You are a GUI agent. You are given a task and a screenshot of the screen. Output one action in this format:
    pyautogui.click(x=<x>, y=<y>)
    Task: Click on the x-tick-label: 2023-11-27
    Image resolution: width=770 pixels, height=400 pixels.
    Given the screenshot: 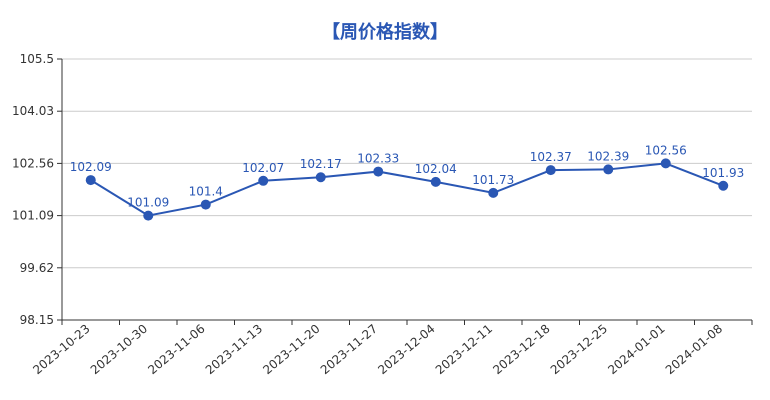 What is the action you would take?
    pyautogui.click(x=349, y=350)
    